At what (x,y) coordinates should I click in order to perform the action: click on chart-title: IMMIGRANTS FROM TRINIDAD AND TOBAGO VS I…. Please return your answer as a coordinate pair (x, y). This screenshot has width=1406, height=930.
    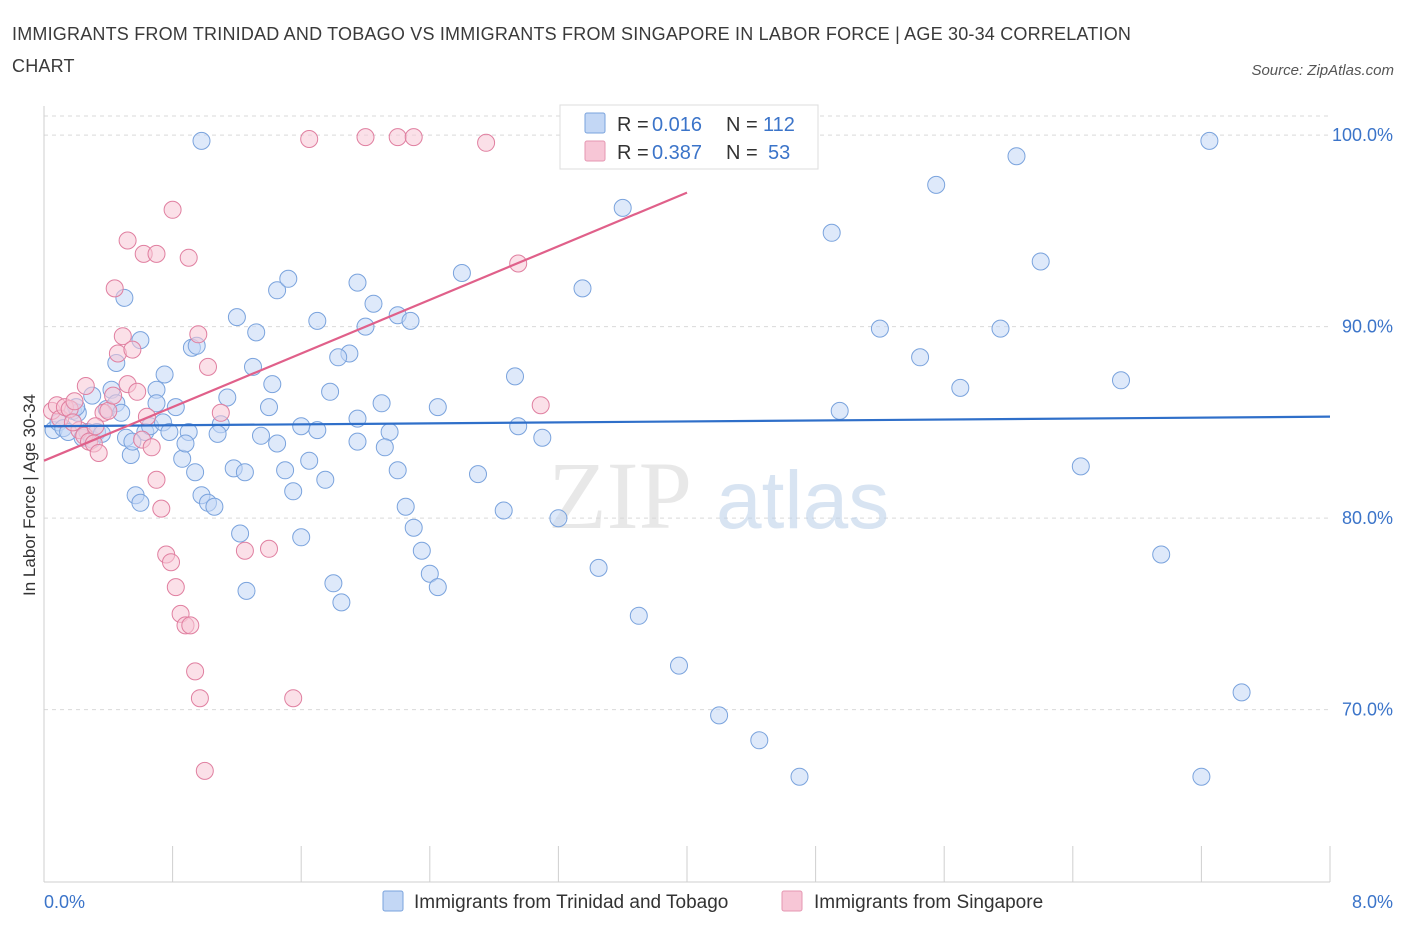
    Looking at the image, I should click on (572, 50).